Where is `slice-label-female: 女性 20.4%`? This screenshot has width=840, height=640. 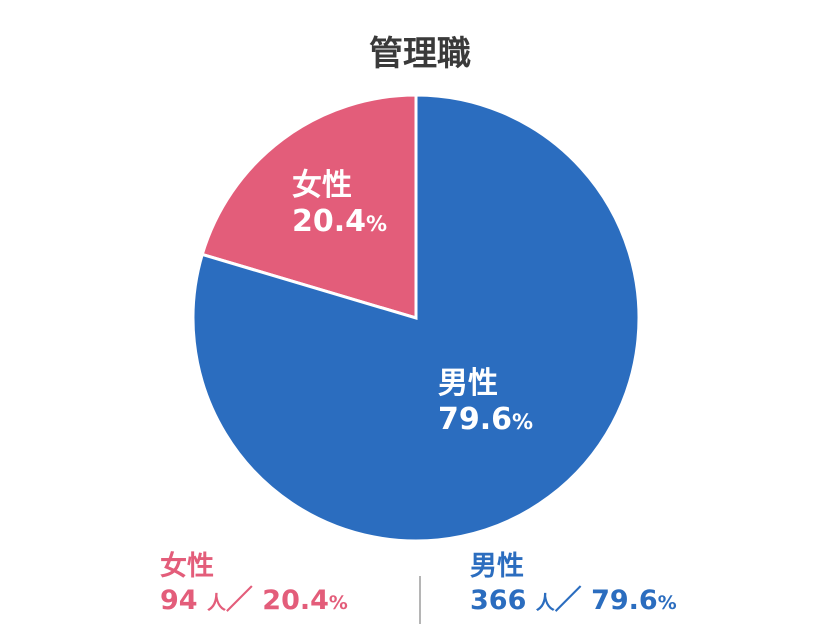 slice-label-female: 女性 20.4% is located at coordinates (339, 204).